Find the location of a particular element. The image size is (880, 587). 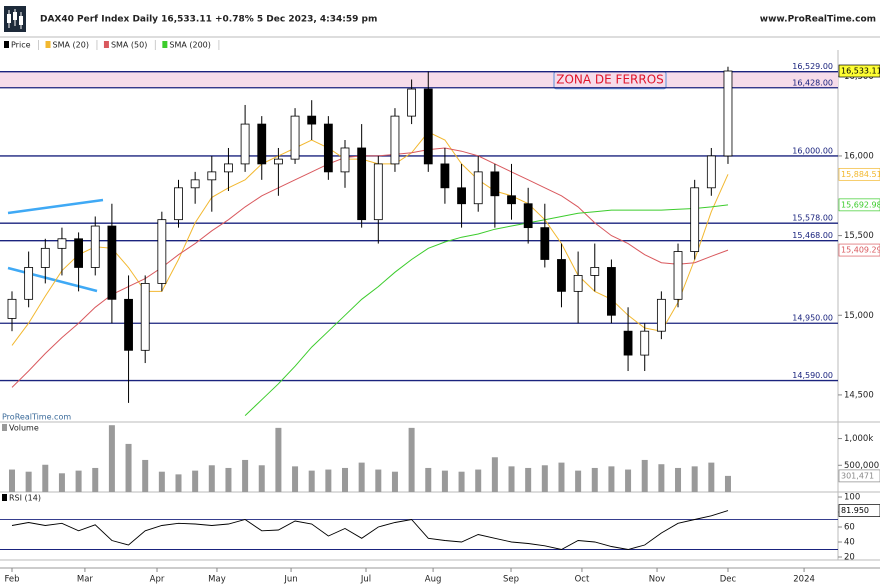

rsi-line is located at coordinates (370, 530).